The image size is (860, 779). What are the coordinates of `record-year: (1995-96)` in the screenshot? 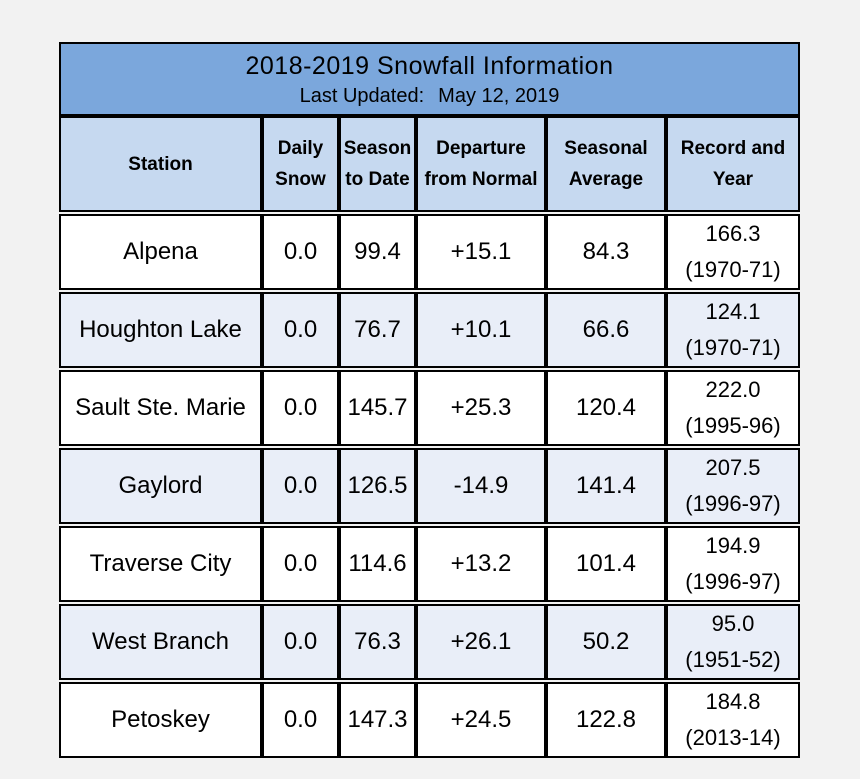 It's located at (733, 425).